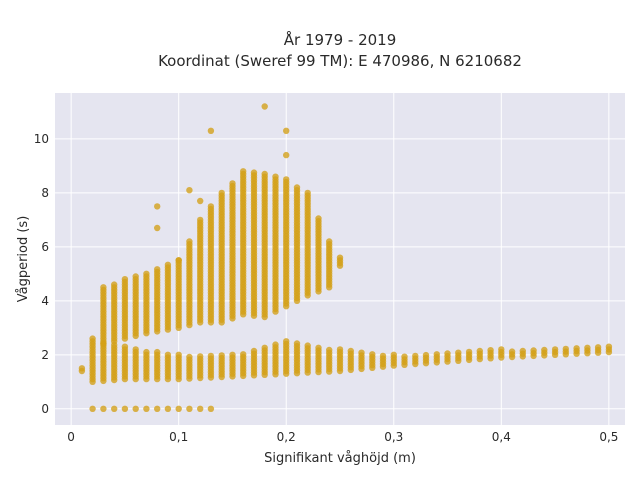 The width and height of the screenshot is (640, 480). What do you see at coordinates (340, 458) in the screenshot?
I see `x-axis-label: Signifikant våghöjd (m)` at bounding box center [340, 458].